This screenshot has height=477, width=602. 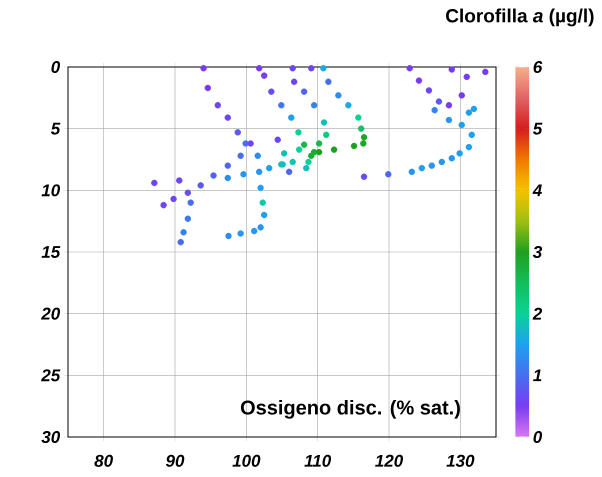 I want to click on color-bar-label: 1, so click(x=537, y=375).